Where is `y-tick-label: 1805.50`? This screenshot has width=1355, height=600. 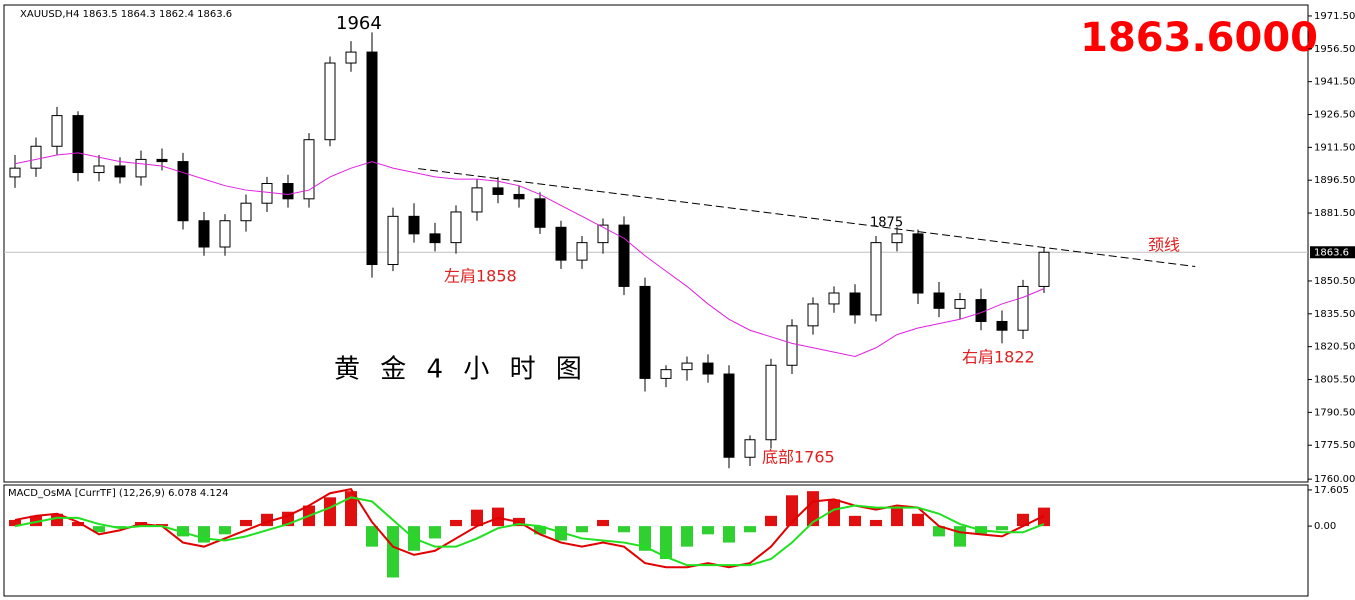
y-tick-label: 1805.50 is located at coordinates (1334, 380).